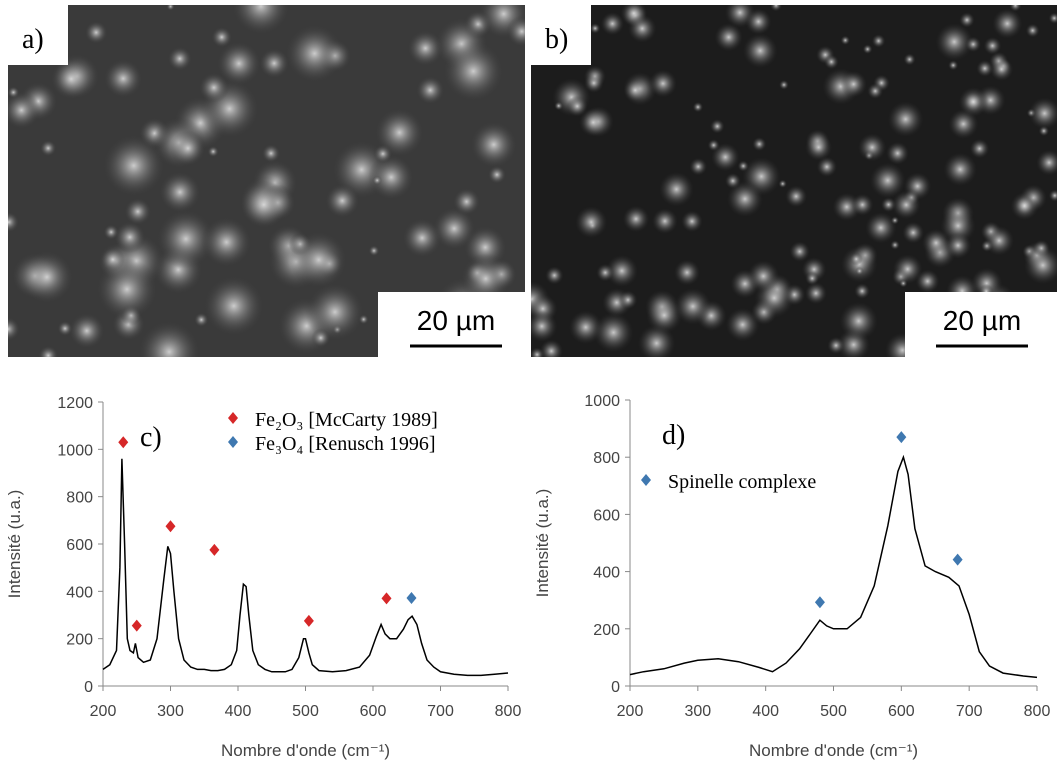  Describe the element at coordinates (697, 711) in the screenshot. I see `x-tick-label: 300` at that location.